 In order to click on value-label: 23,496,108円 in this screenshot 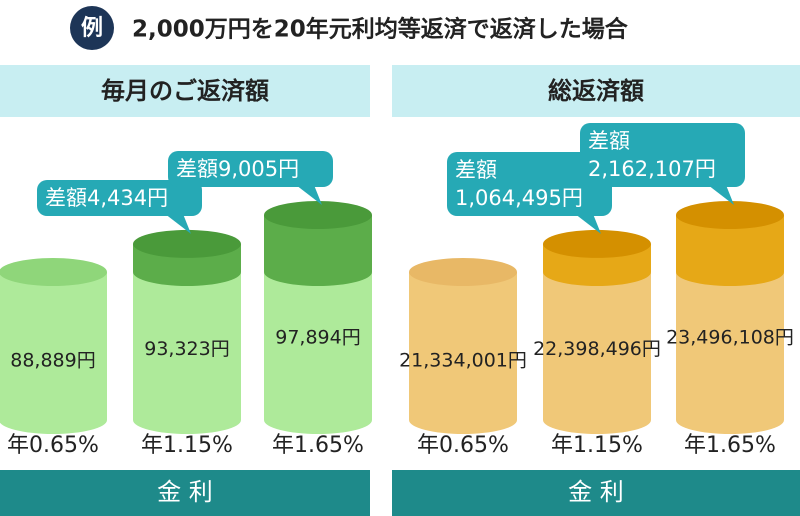, I will do `click(730, 338)`.